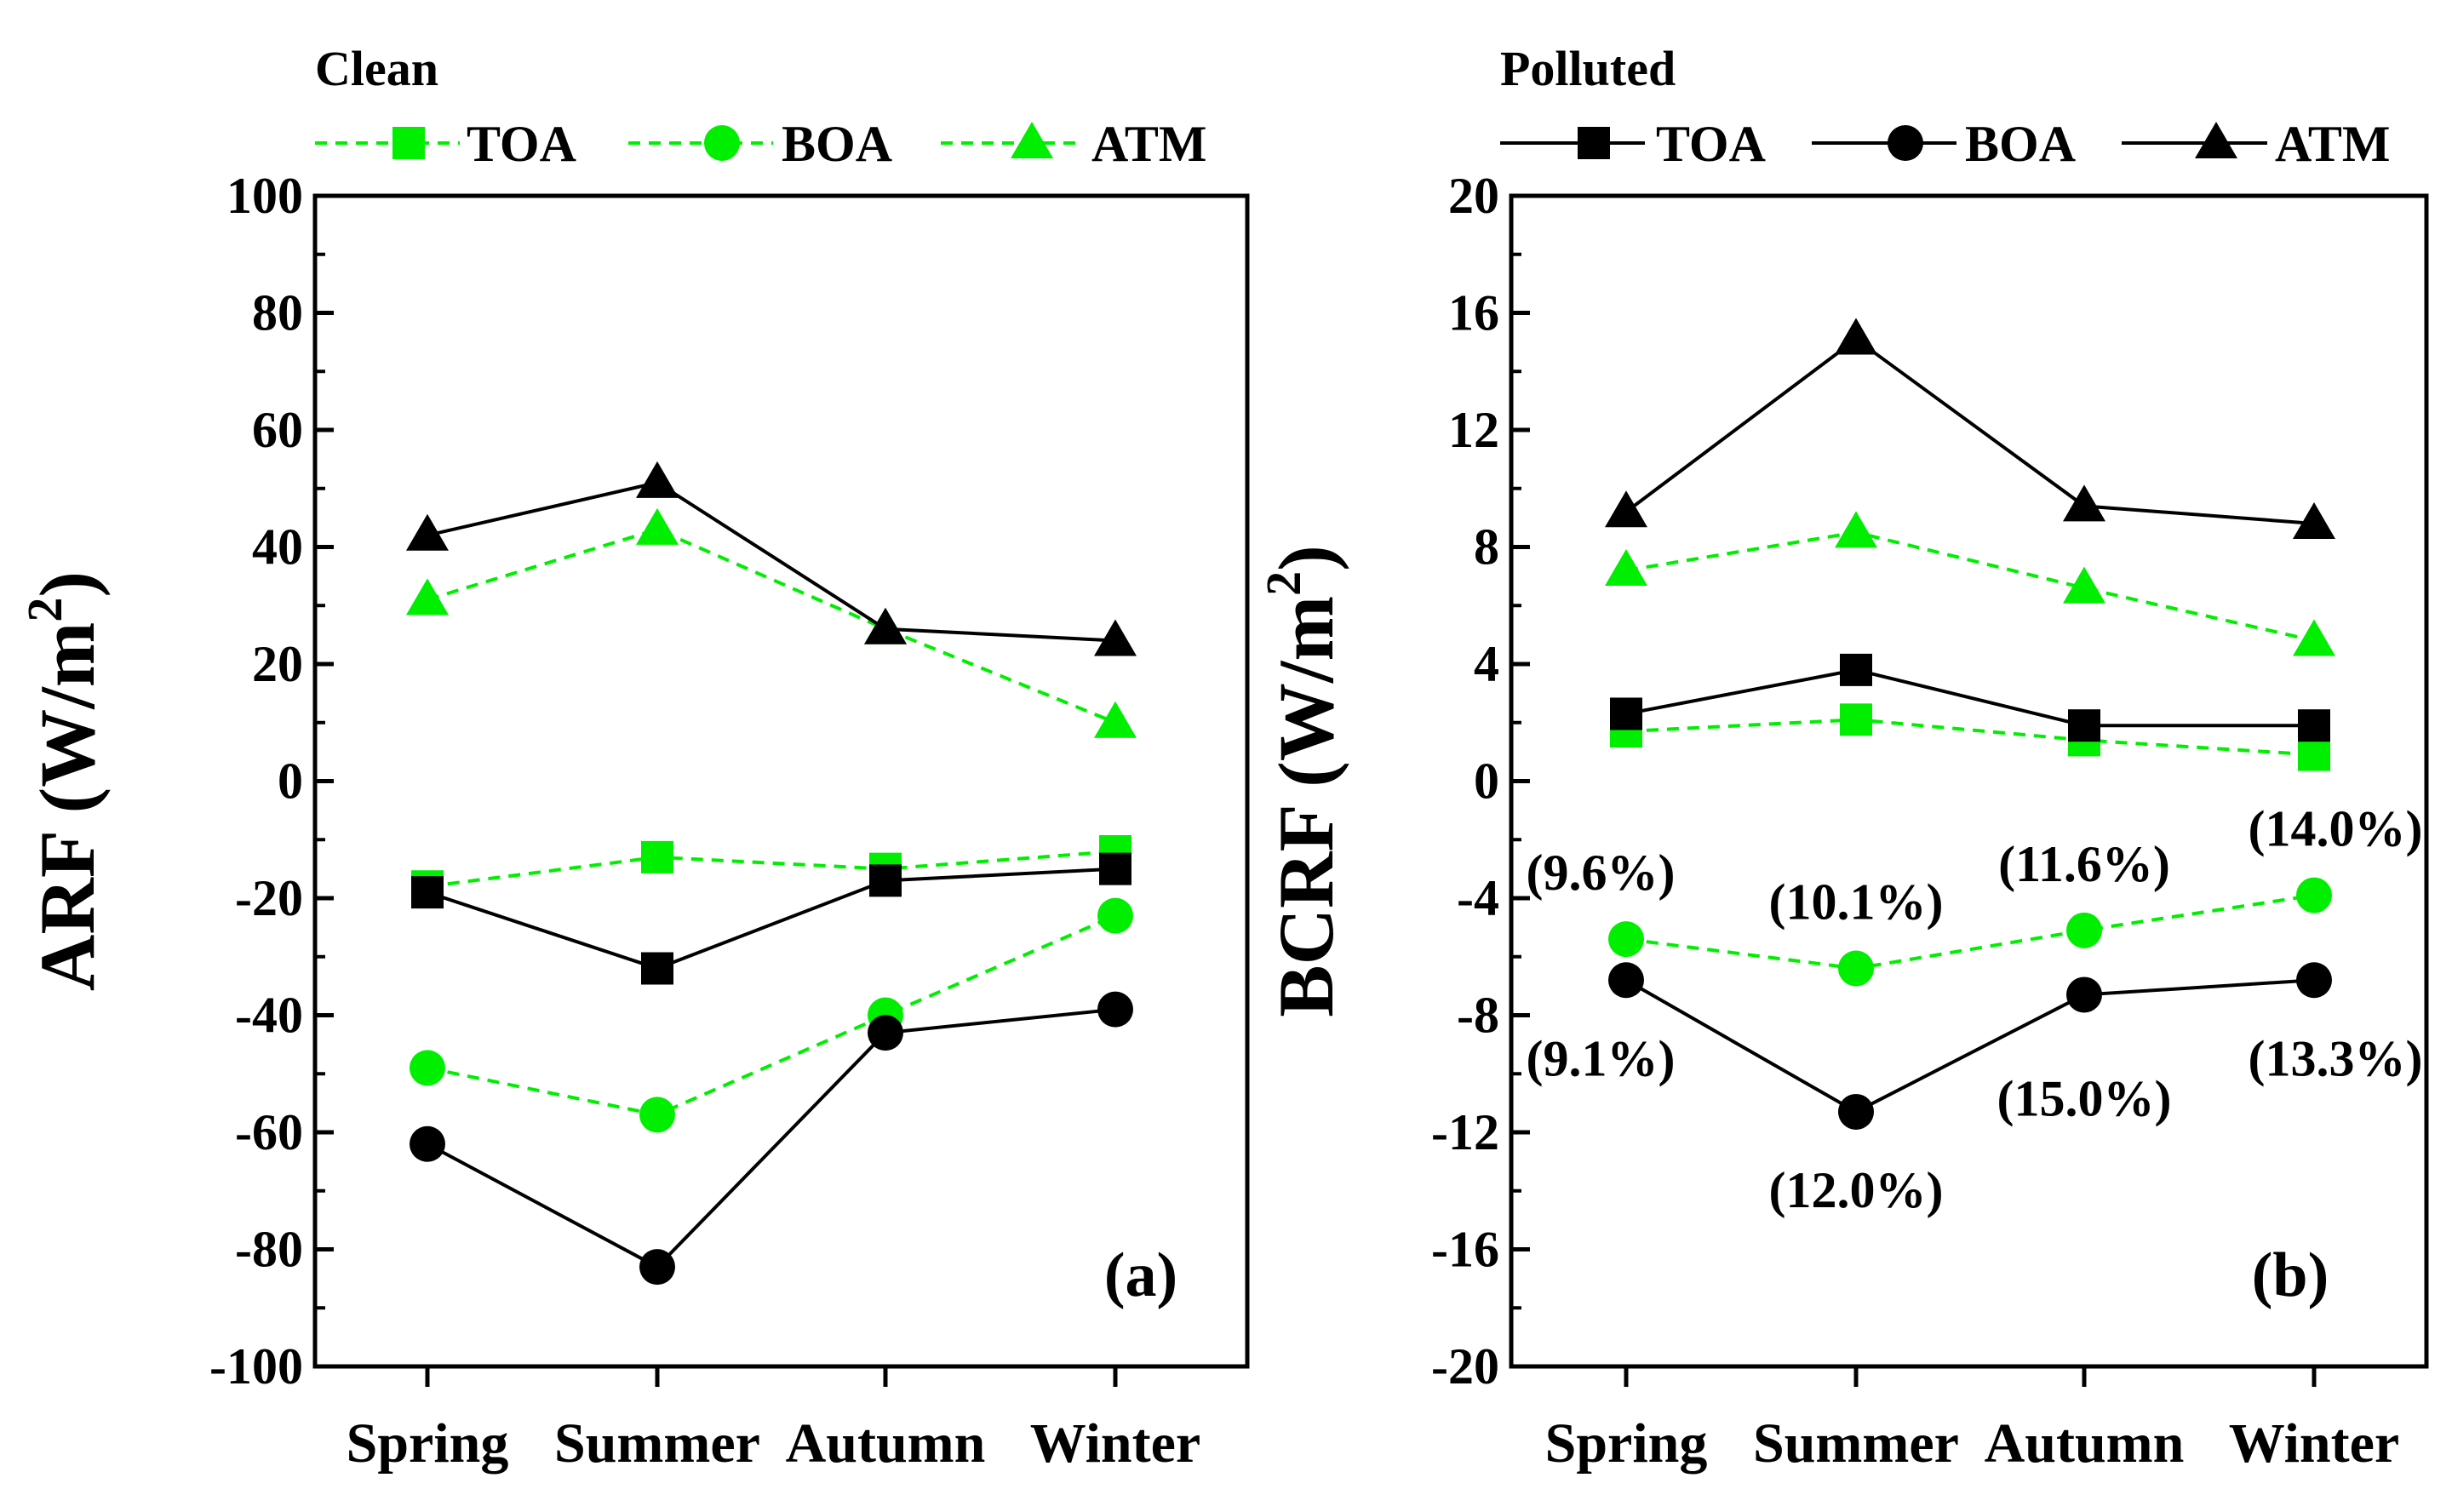 The image size is (2452, 1512). I want to click on data-annotation: (14.0%), so click(2336, 829).